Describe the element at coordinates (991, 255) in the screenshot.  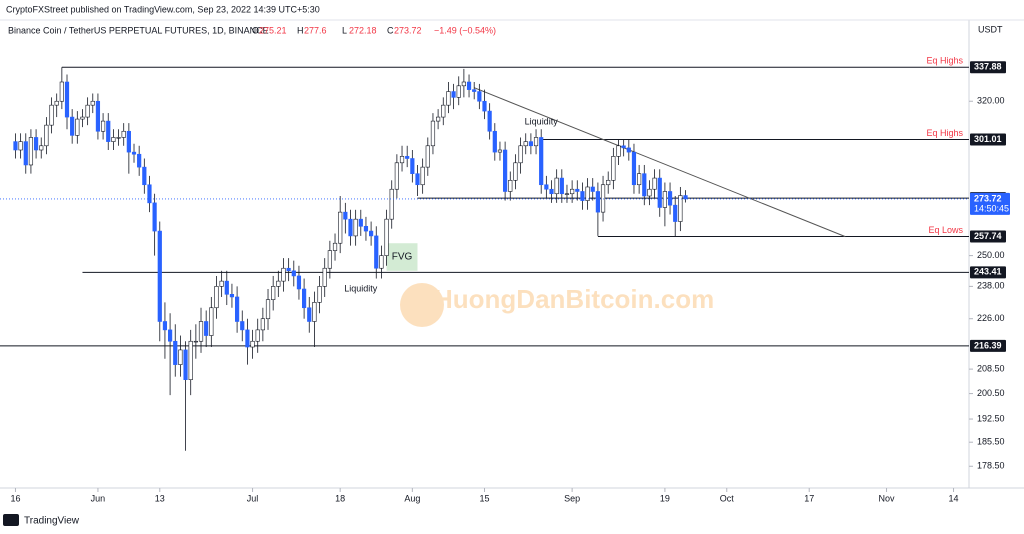
I see `y-tick-label: 250.00` at that location.